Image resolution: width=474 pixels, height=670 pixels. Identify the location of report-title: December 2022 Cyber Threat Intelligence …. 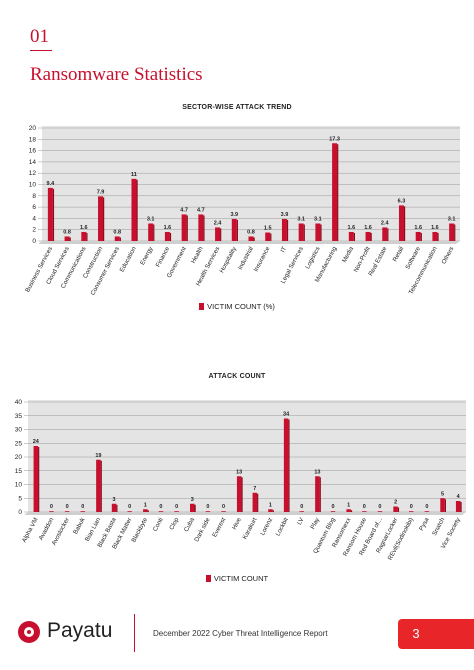
(240, 633).